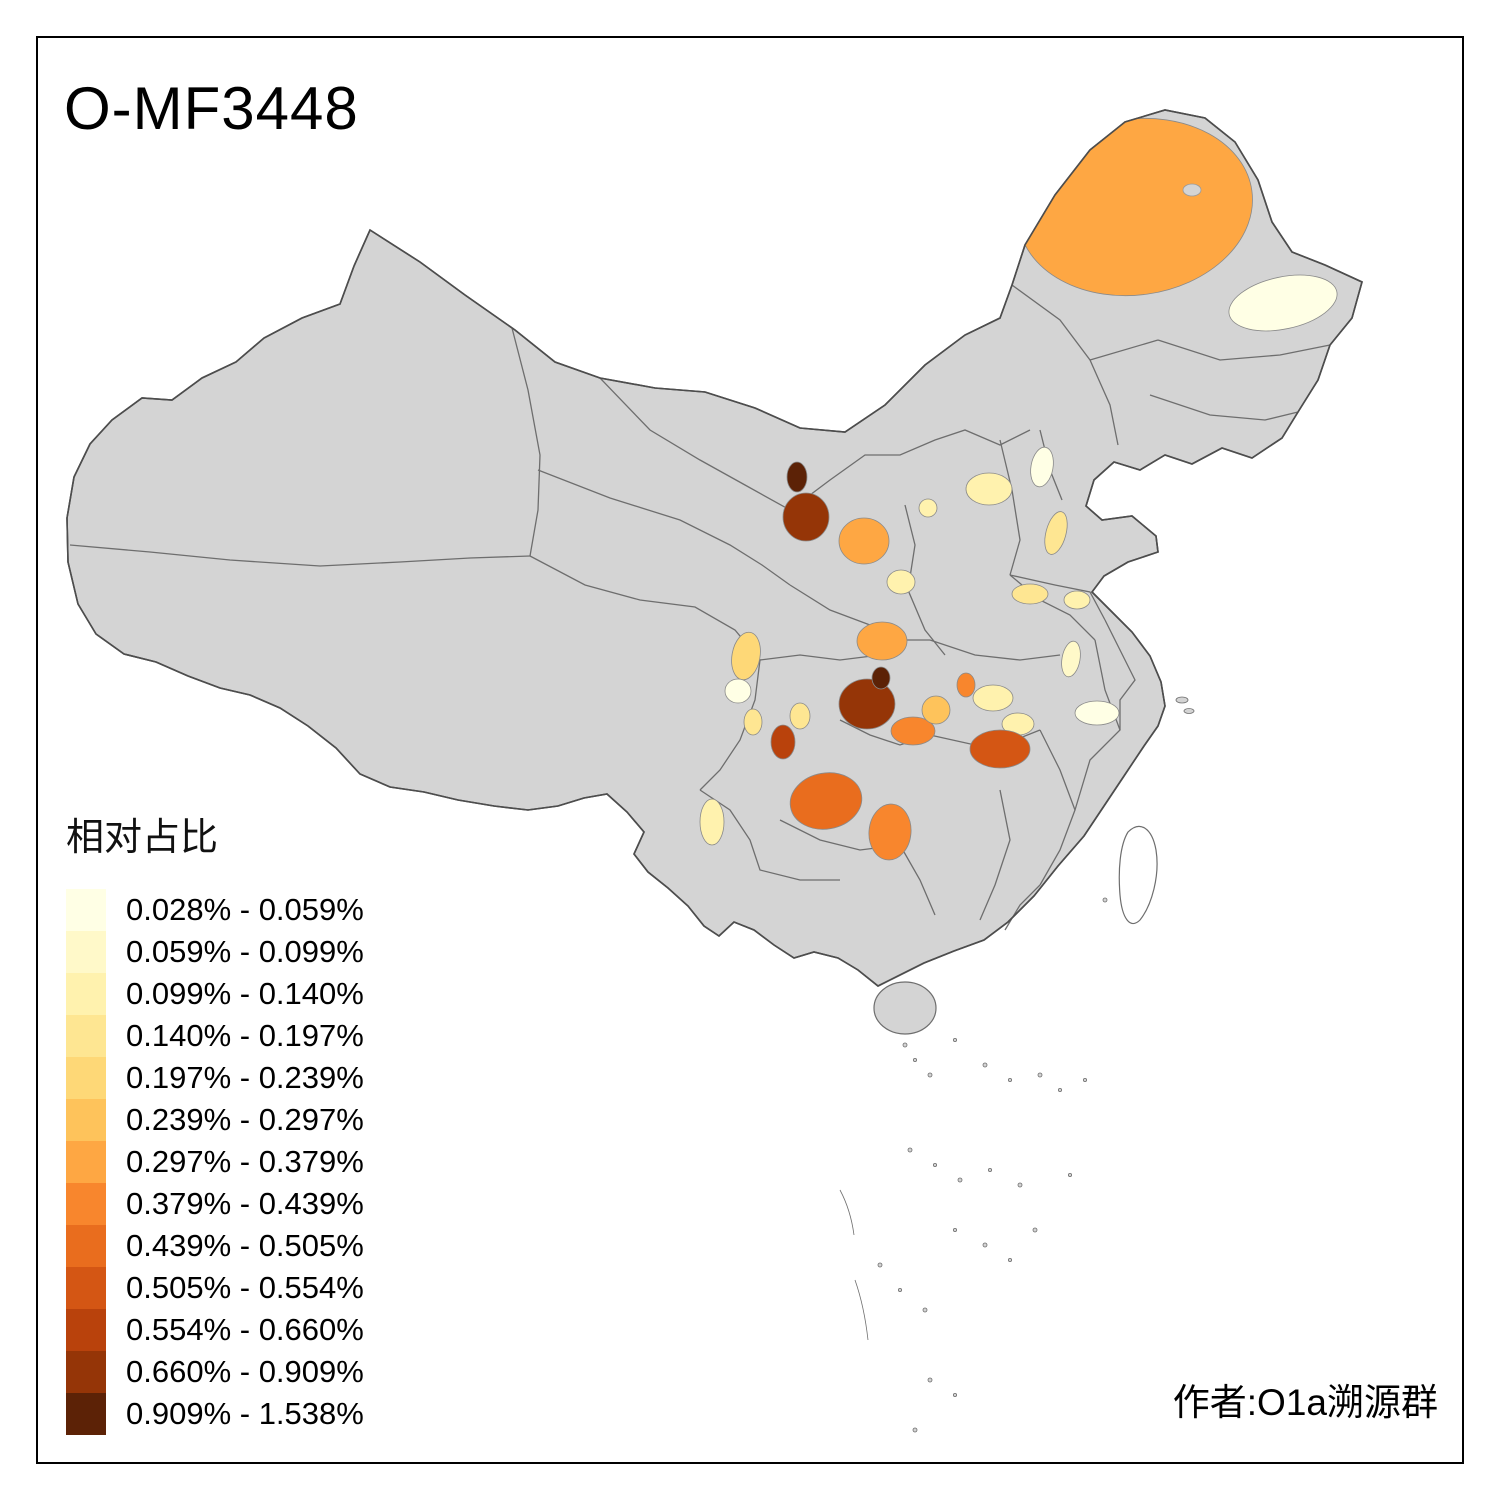  Describe the element at coordinates (797, 477) in the screenshot. I see `map-region-west-darkest-small` at that location.